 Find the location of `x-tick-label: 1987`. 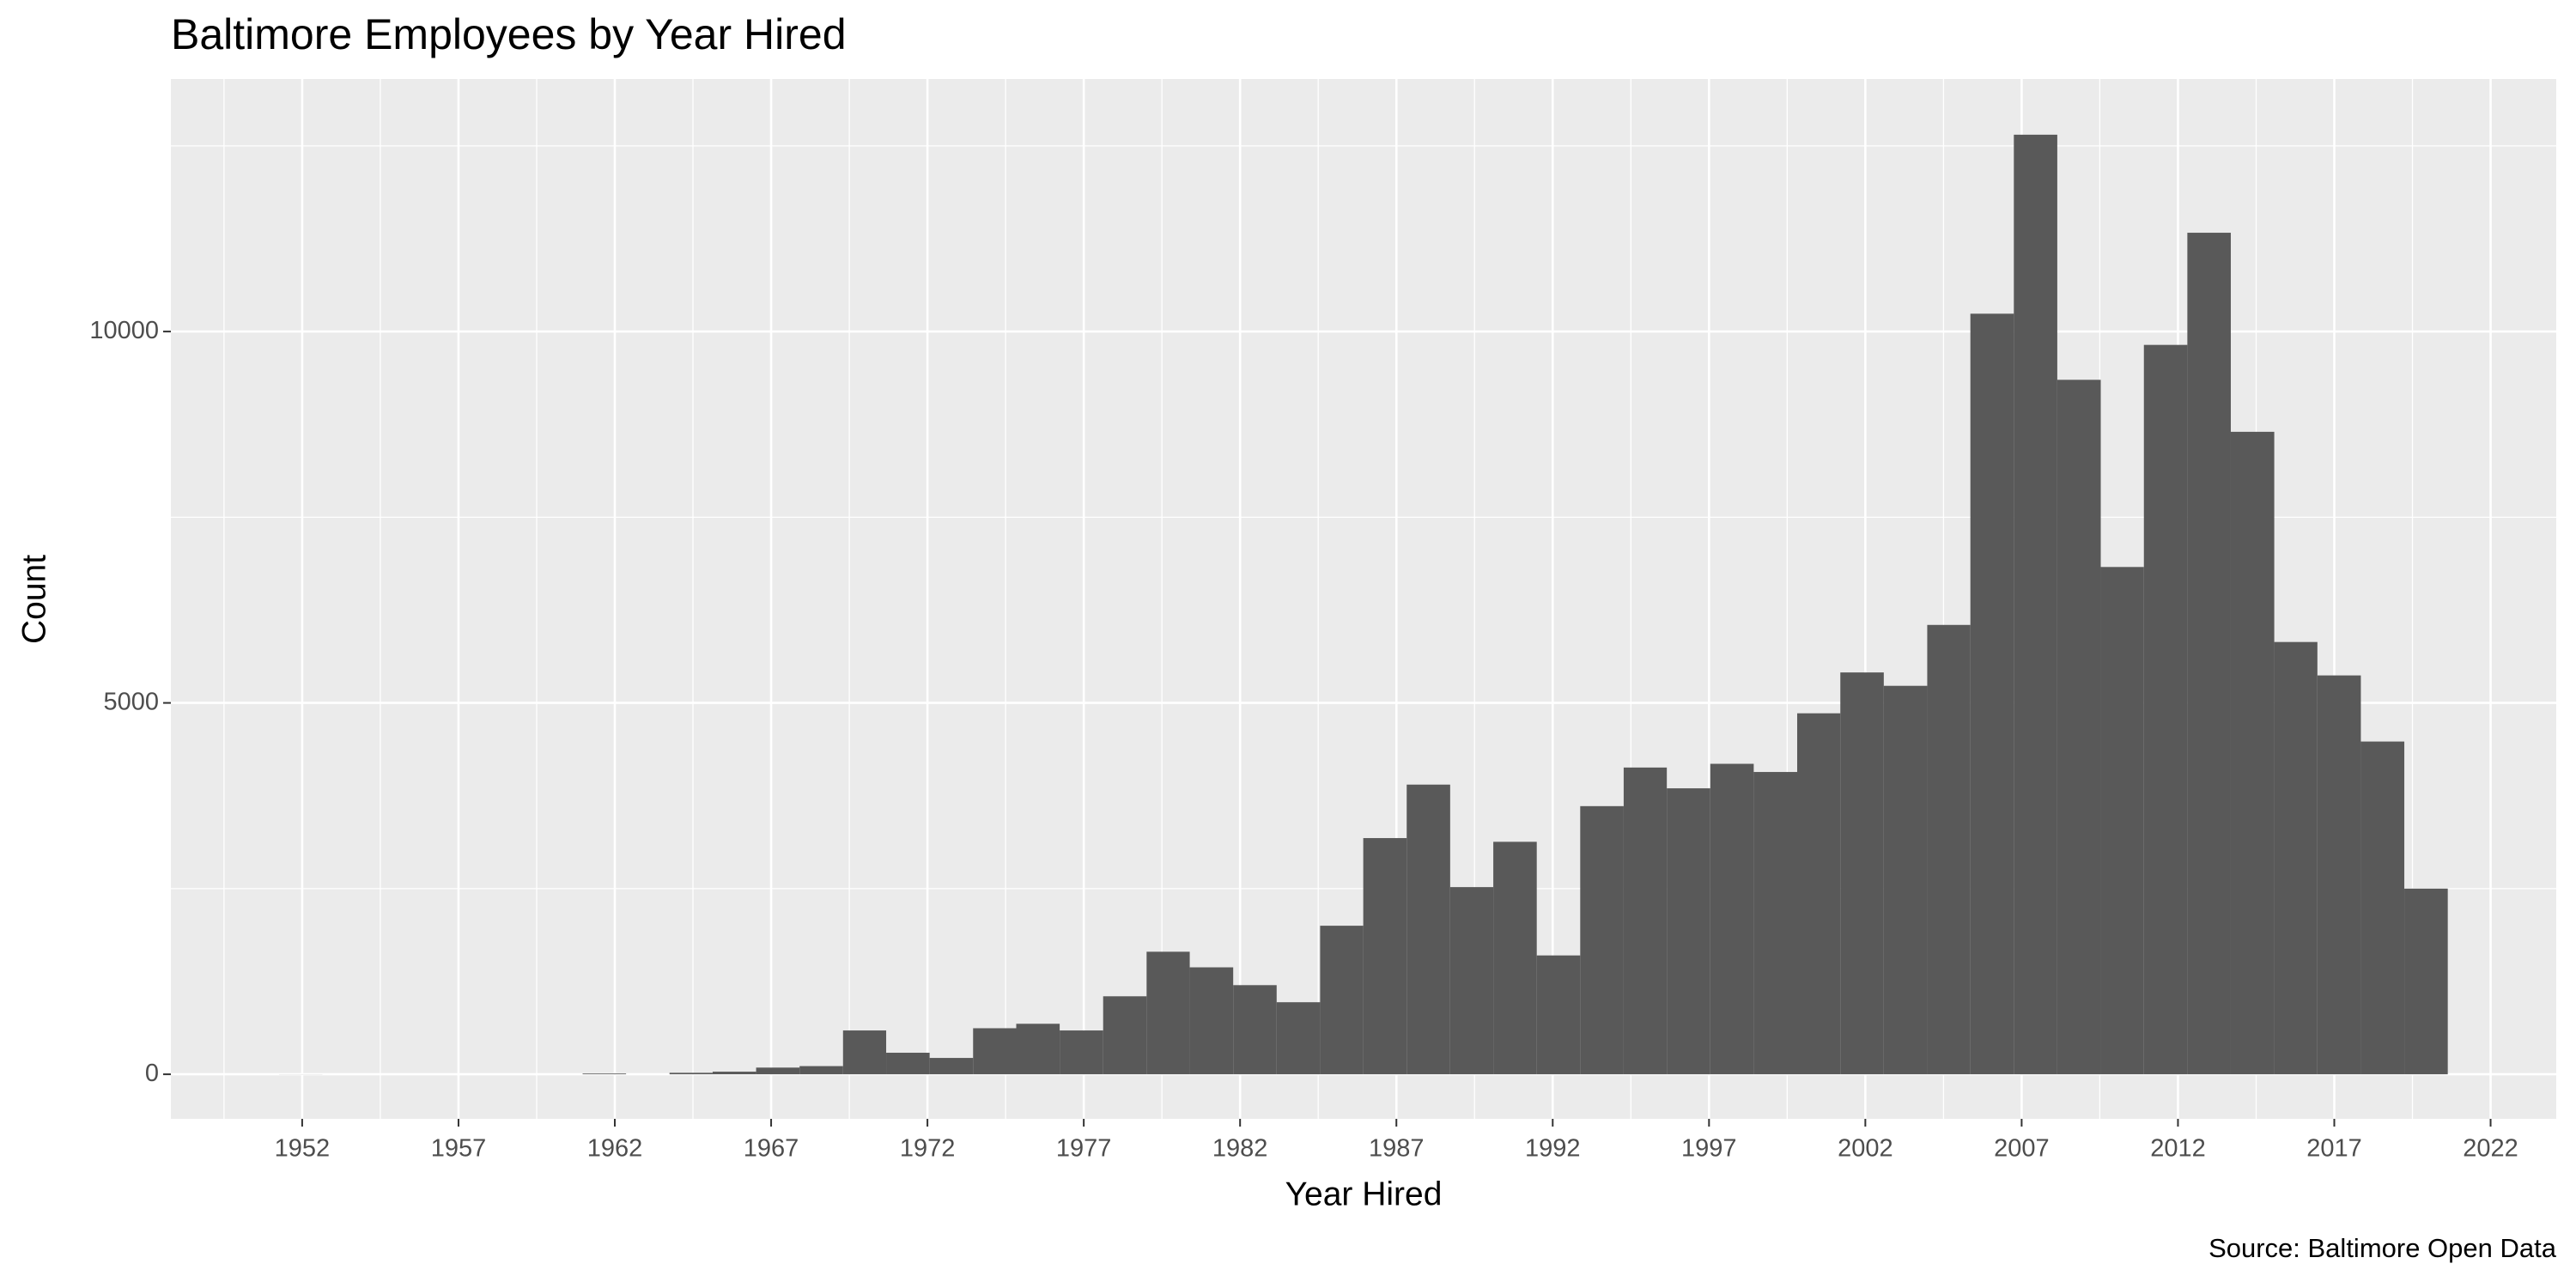

x-tick-label: 1987 is located at coordinates (1397, 1149).